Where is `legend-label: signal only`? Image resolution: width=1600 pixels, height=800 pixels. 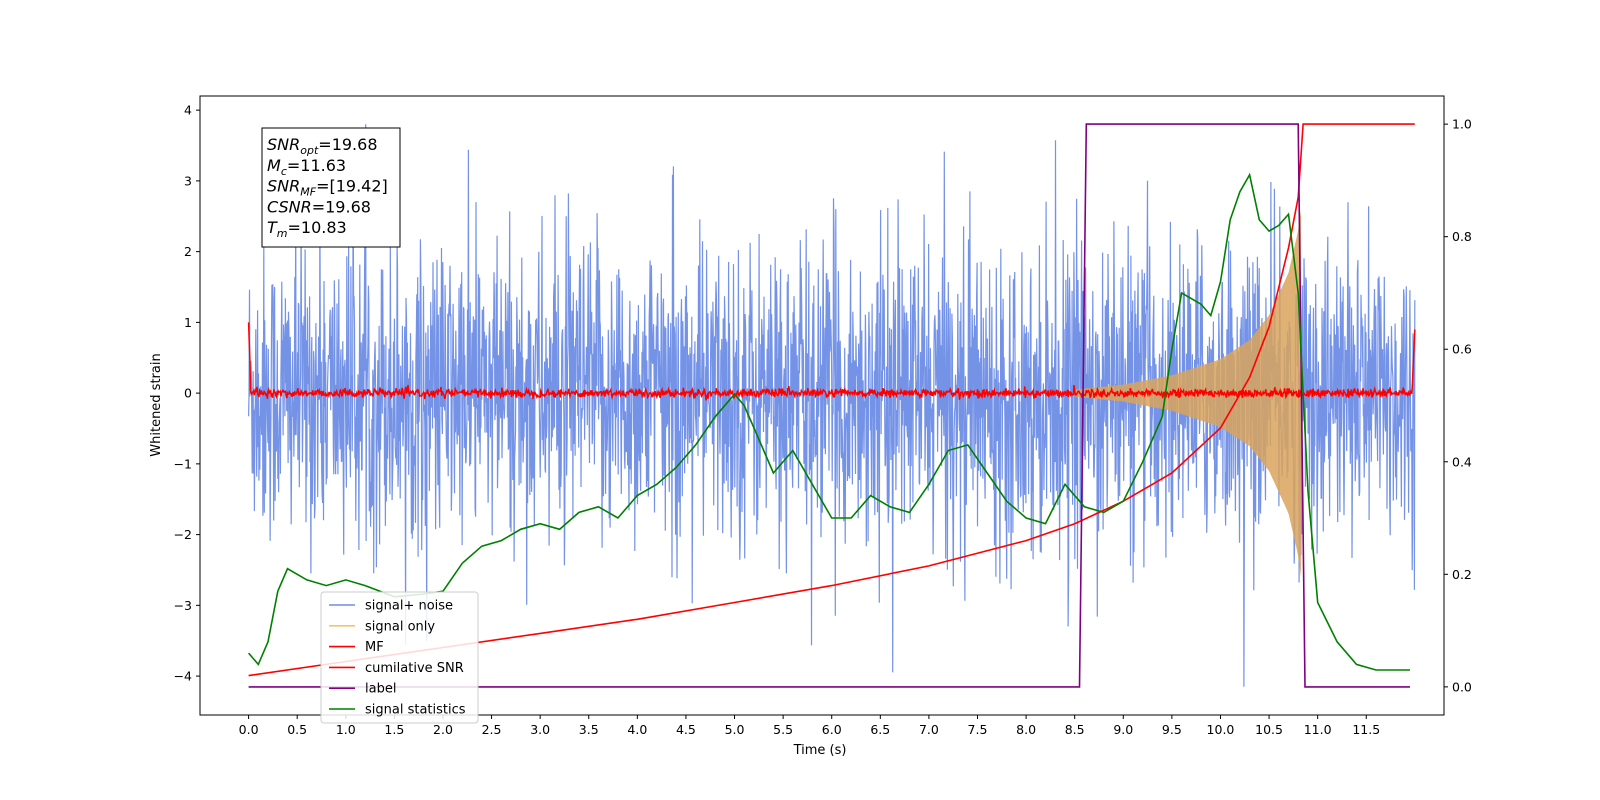 legend-label: signal only is located at coordinates (400, 626).